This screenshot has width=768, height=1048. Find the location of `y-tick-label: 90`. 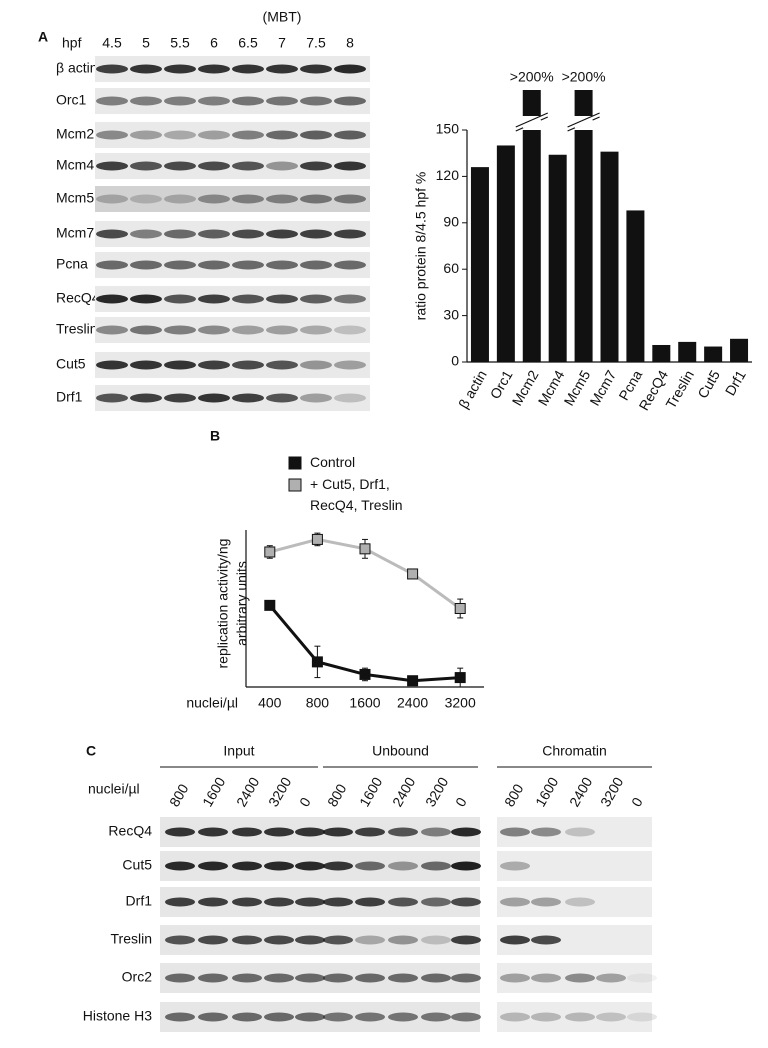

y-tick-label: 90 is located at coordinates (451, 222).